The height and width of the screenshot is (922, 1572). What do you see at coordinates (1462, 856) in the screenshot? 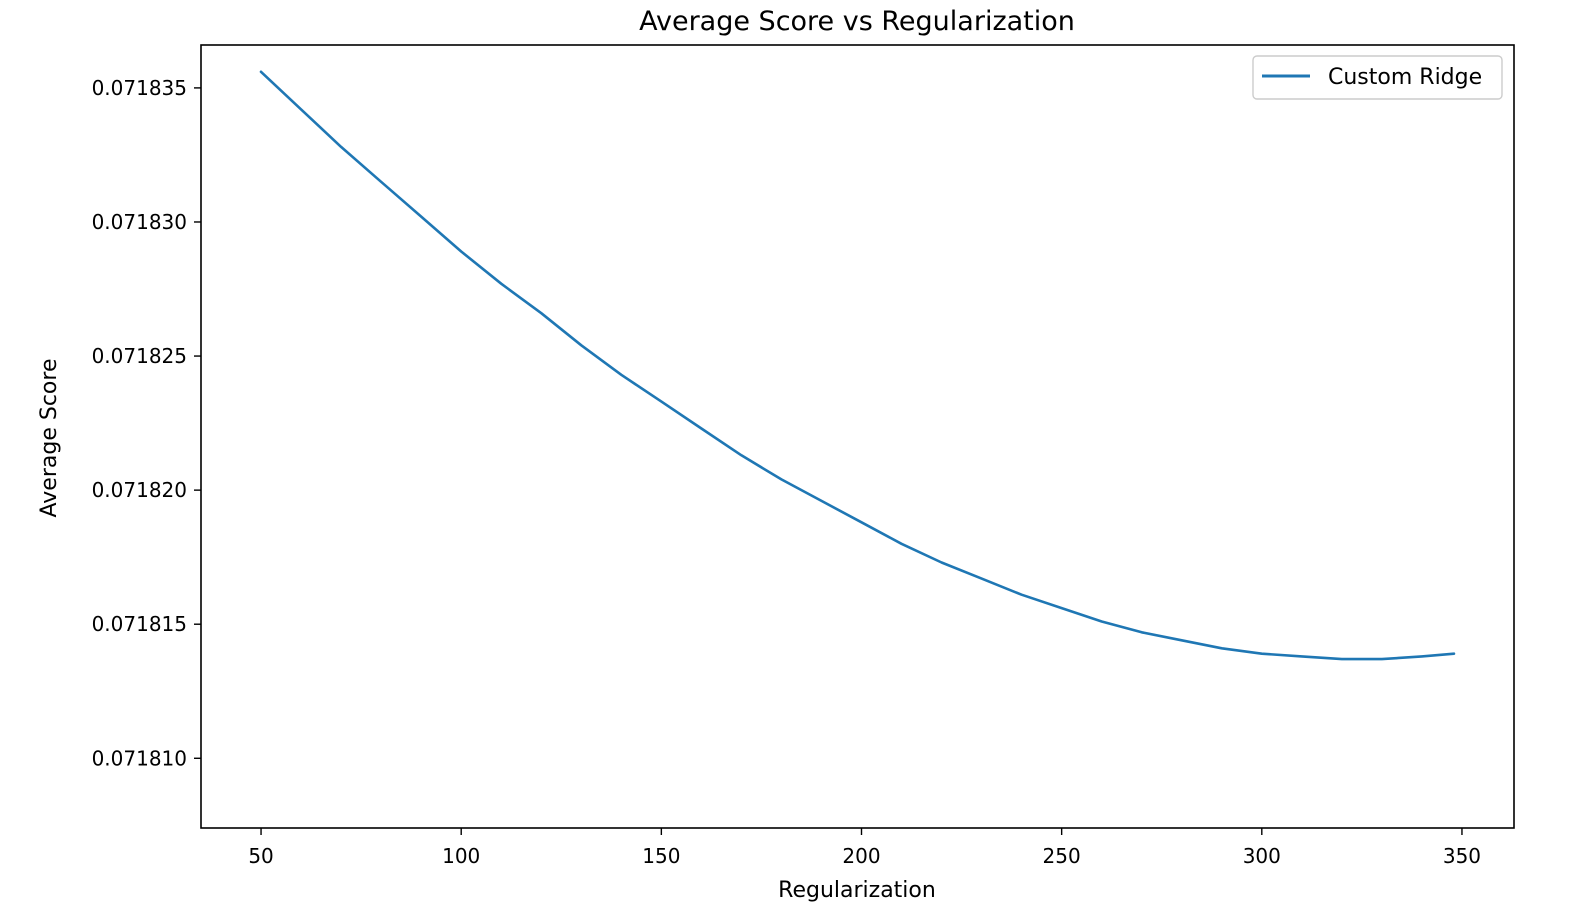
I see `x-tick-label: 350` at bounding box center [1462, 856].